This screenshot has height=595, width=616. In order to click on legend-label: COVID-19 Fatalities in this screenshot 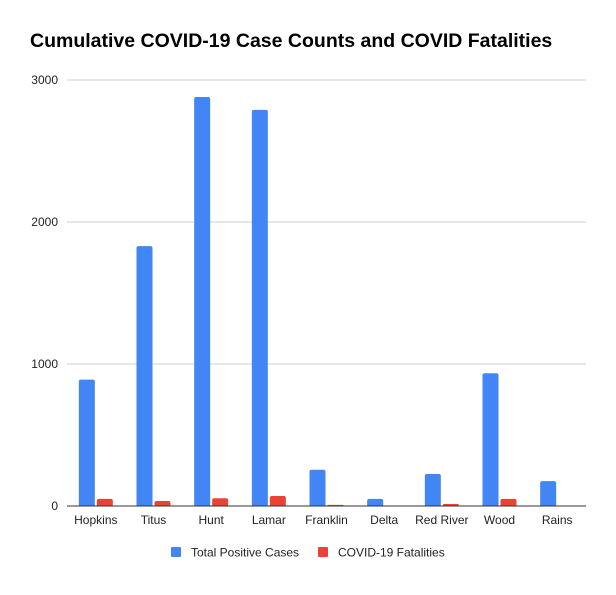, I will do `click(391, 553)`.